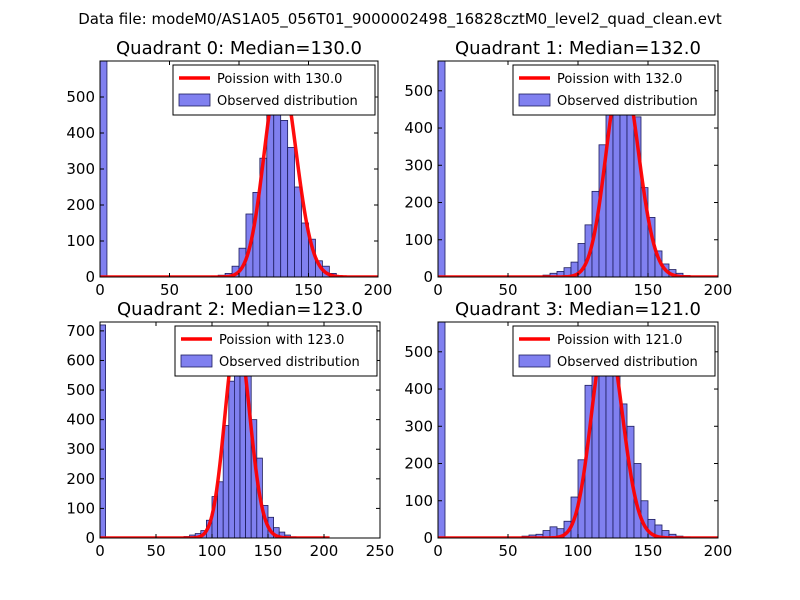 The width and height of the screenshot is (800, 600). I want to click on legend-fit-label: Poission with 123.0, so click(281, 340).